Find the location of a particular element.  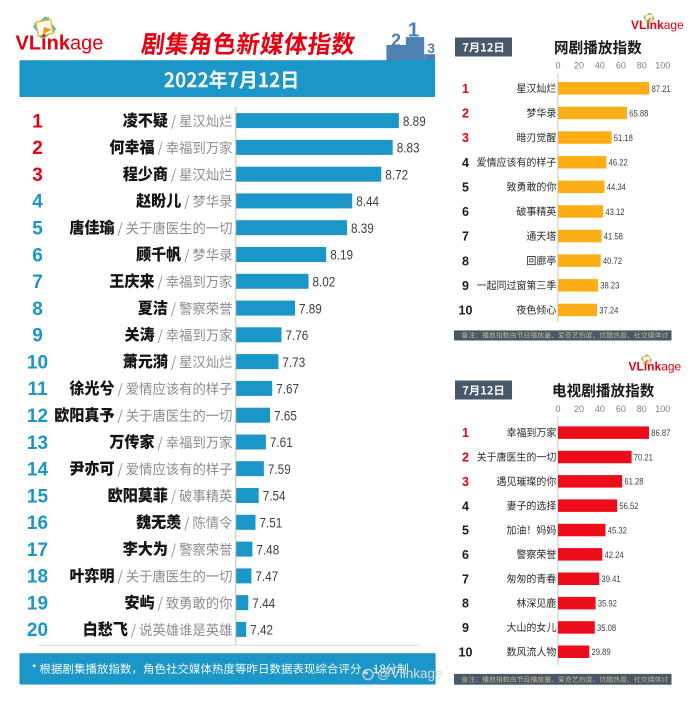

svg-text: 14 is located at coordinates (38, 470).